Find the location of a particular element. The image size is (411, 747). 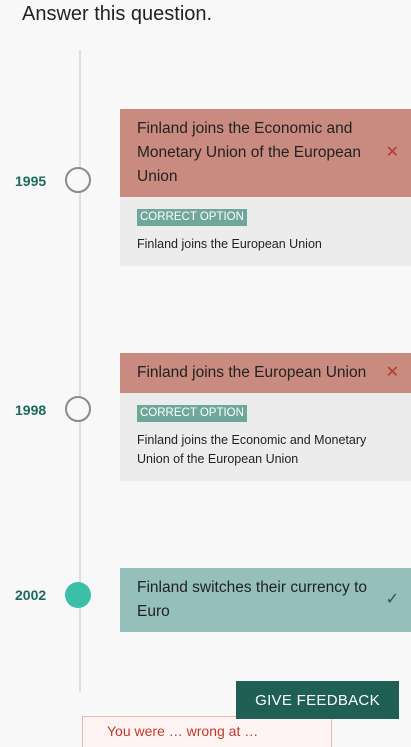

year-label: 1998 is located at coordinates (31, 410).